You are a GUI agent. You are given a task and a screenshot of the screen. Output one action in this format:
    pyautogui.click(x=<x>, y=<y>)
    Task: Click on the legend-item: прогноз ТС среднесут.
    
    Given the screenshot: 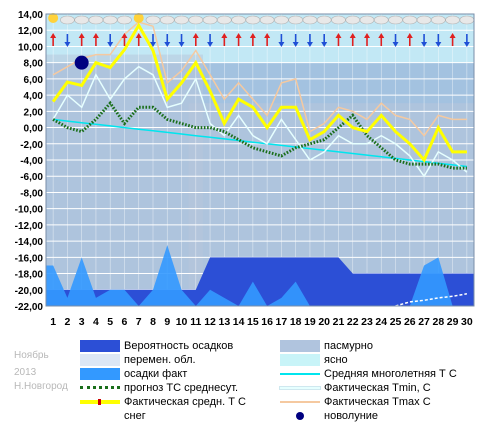 What is the action you would take?
    pyautogui.click(x=159, y=388)
    